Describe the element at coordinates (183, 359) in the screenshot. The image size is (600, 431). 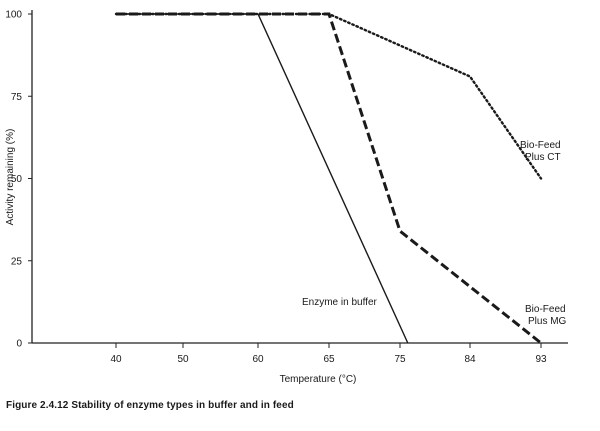
I see `x-tick-label-50: 50` at that location.